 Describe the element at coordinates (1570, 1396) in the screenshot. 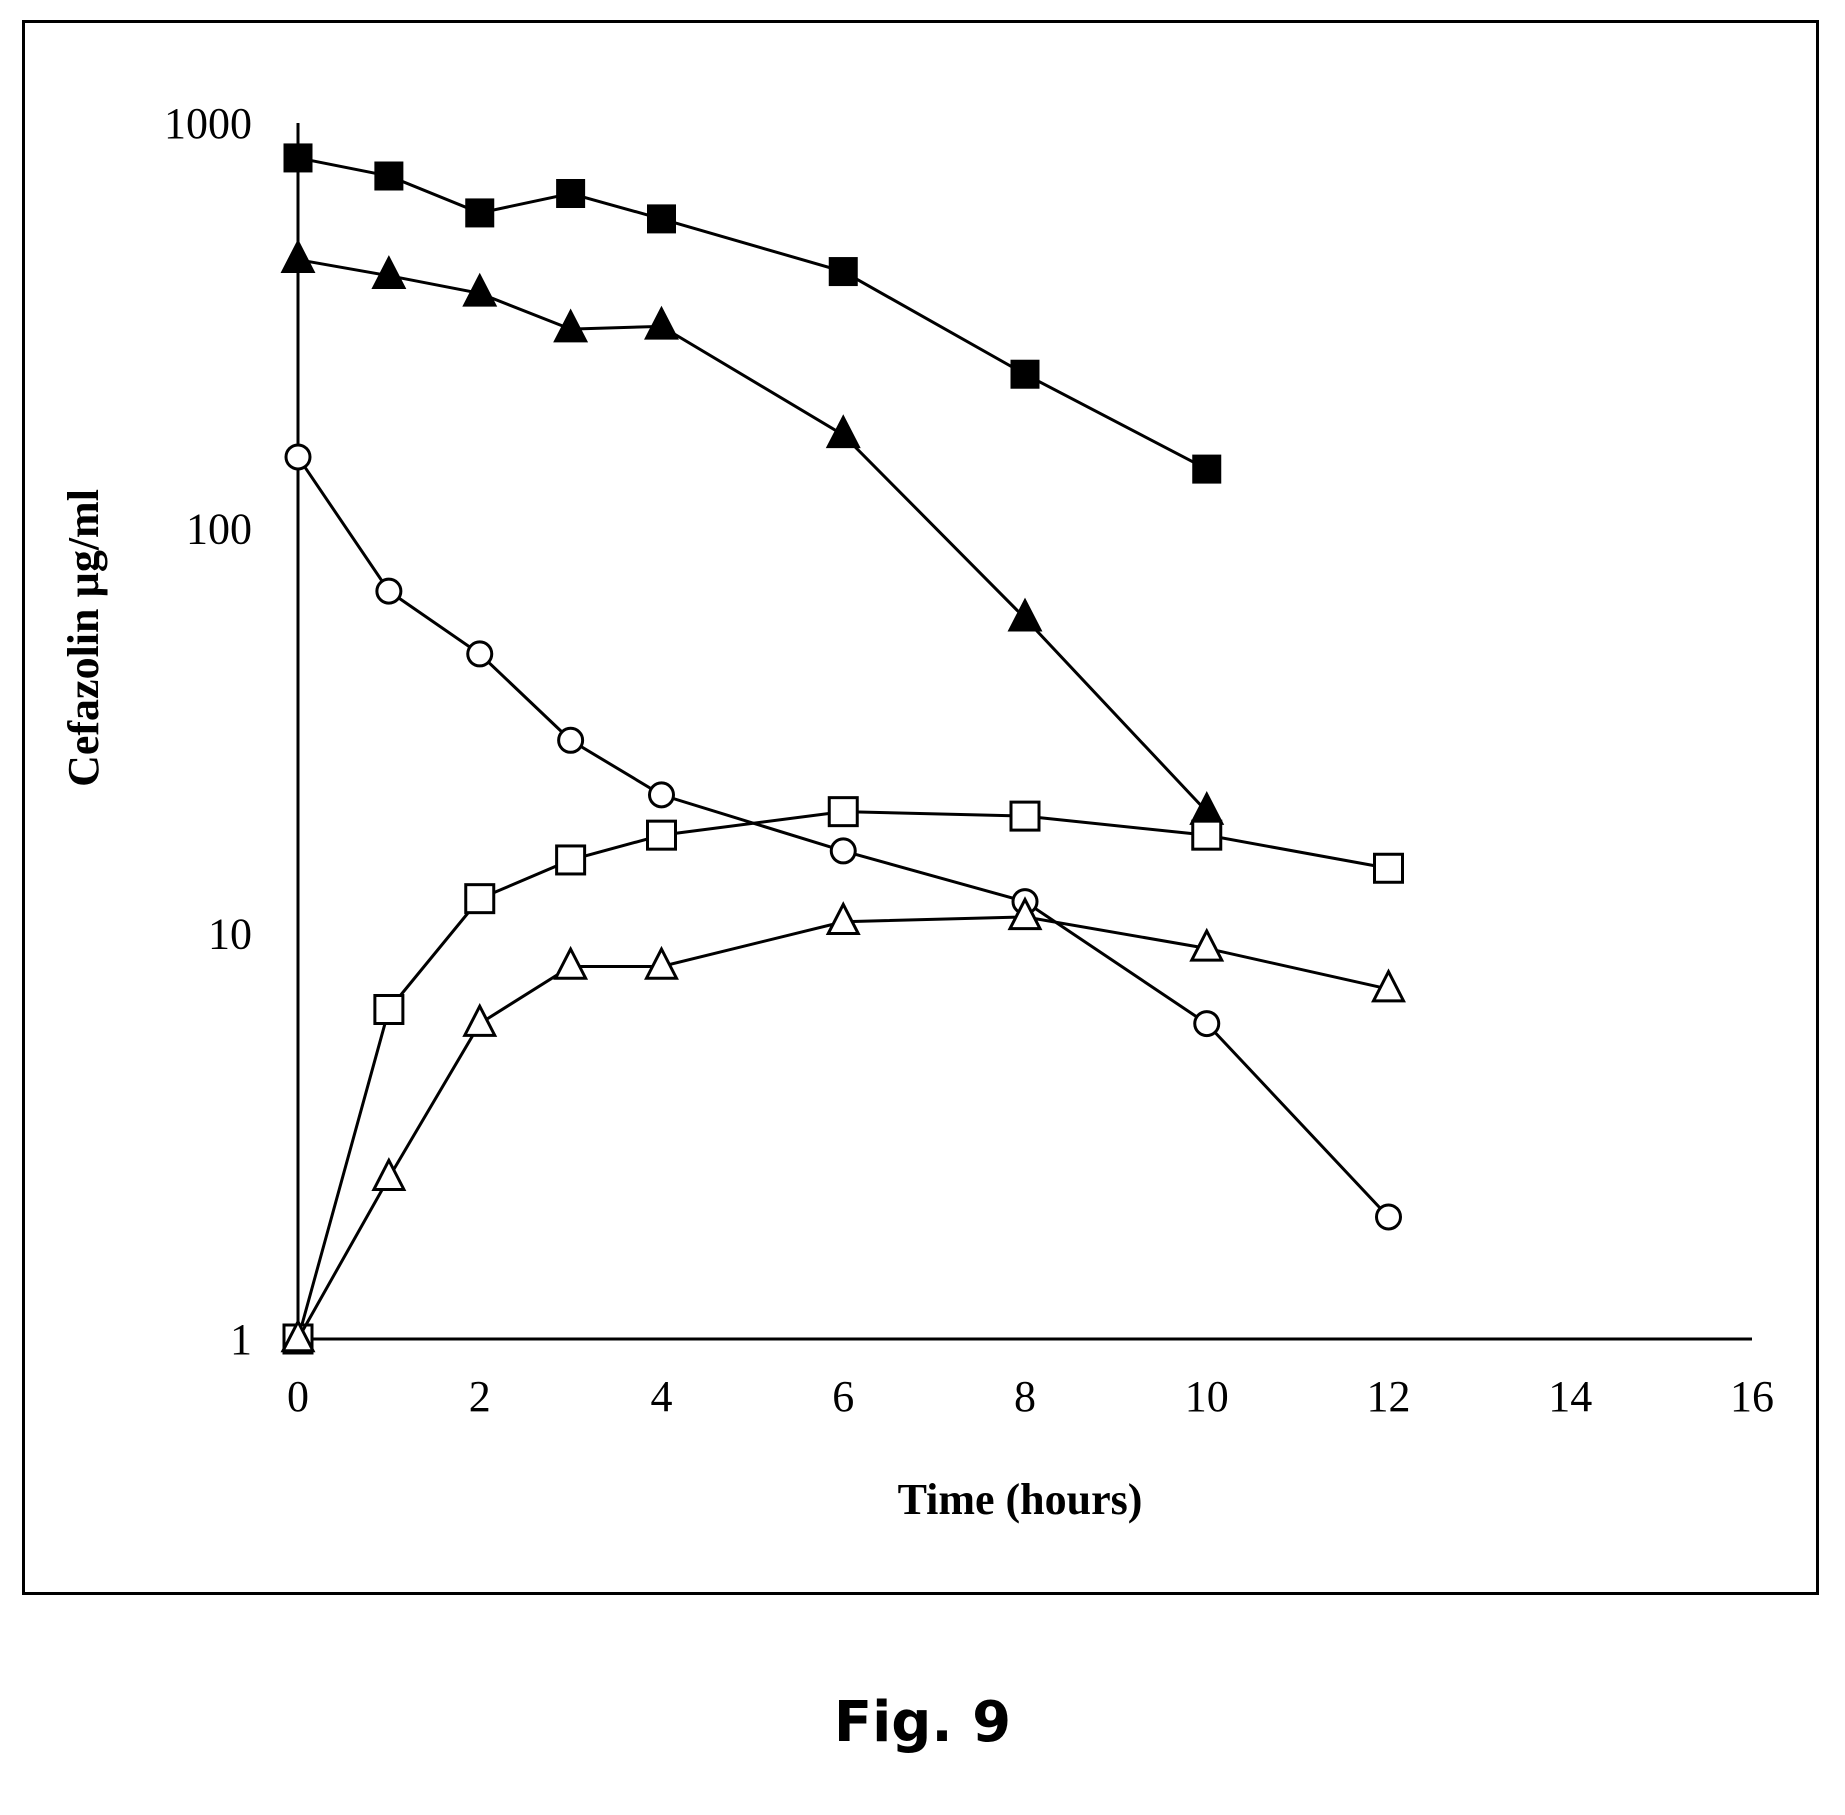

I see `x-tick-label: 14` at that location.